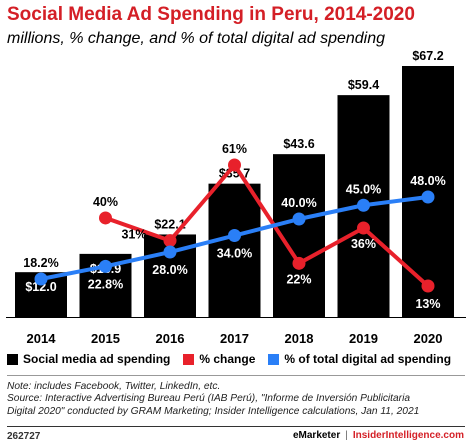 This screenshot has height=447, width=470. I want to click on x-tick-2016: 2016, so click(170, 338).